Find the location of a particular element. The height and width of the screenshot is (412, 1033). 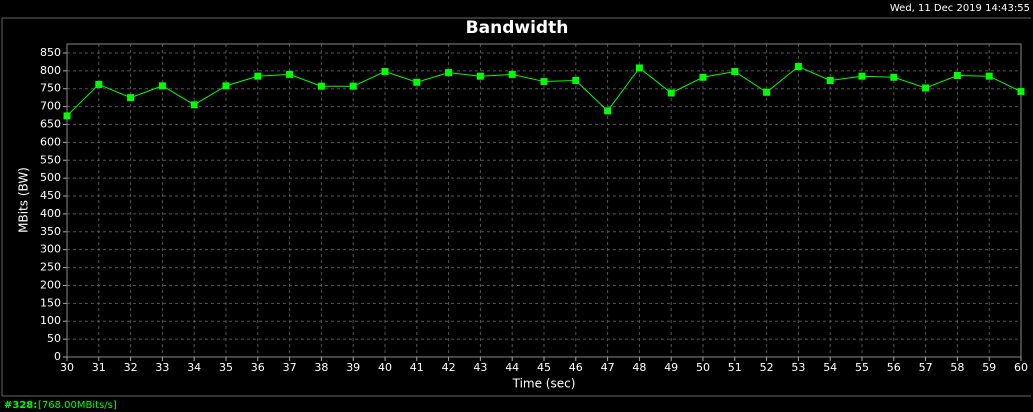

x-tick-label: 50 is located at coordinates (703, 367).